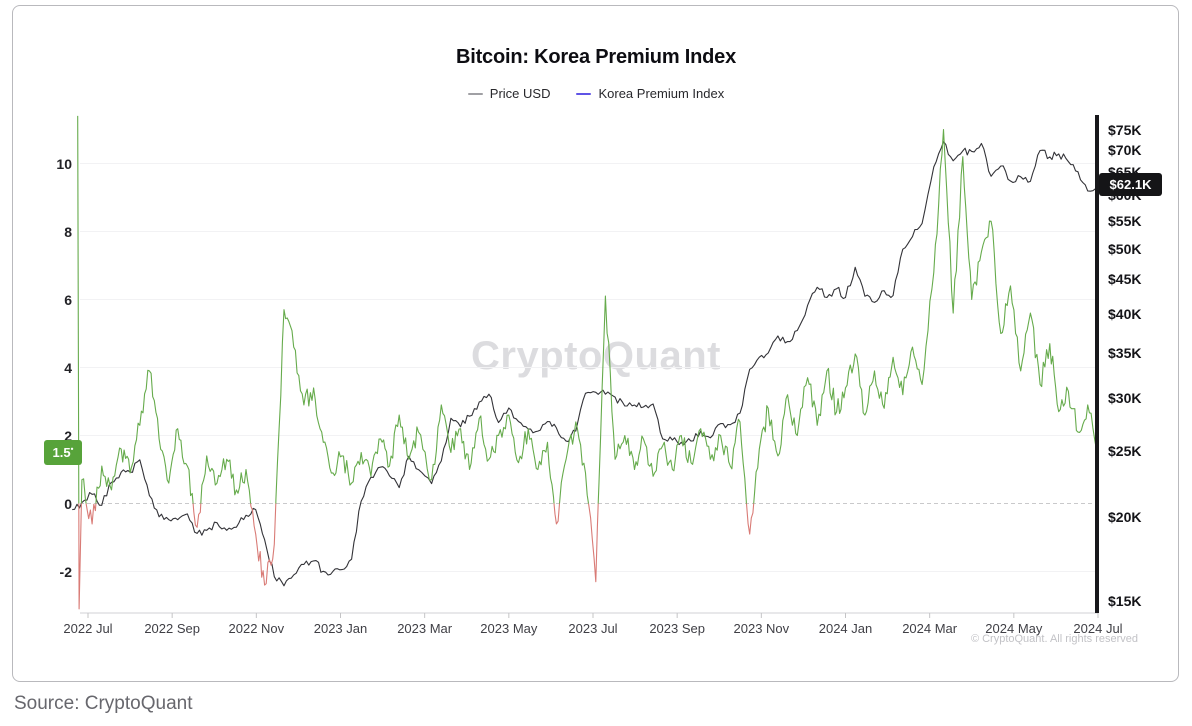 The image size is (1192, 726). What do you see at coordinates (930, 628) in the screenshot?
I see `x-axis-tick-label: 2024 Mar` at bounding box center [930, 628].